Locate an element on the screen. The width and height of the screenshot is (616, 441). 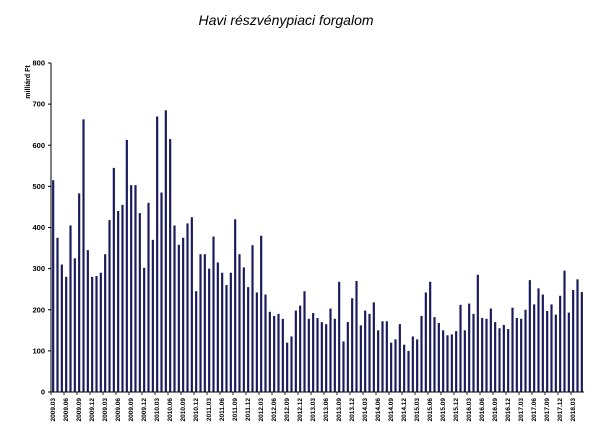
x-tick-label: 2015.03 is located at coordinates (417, 410).